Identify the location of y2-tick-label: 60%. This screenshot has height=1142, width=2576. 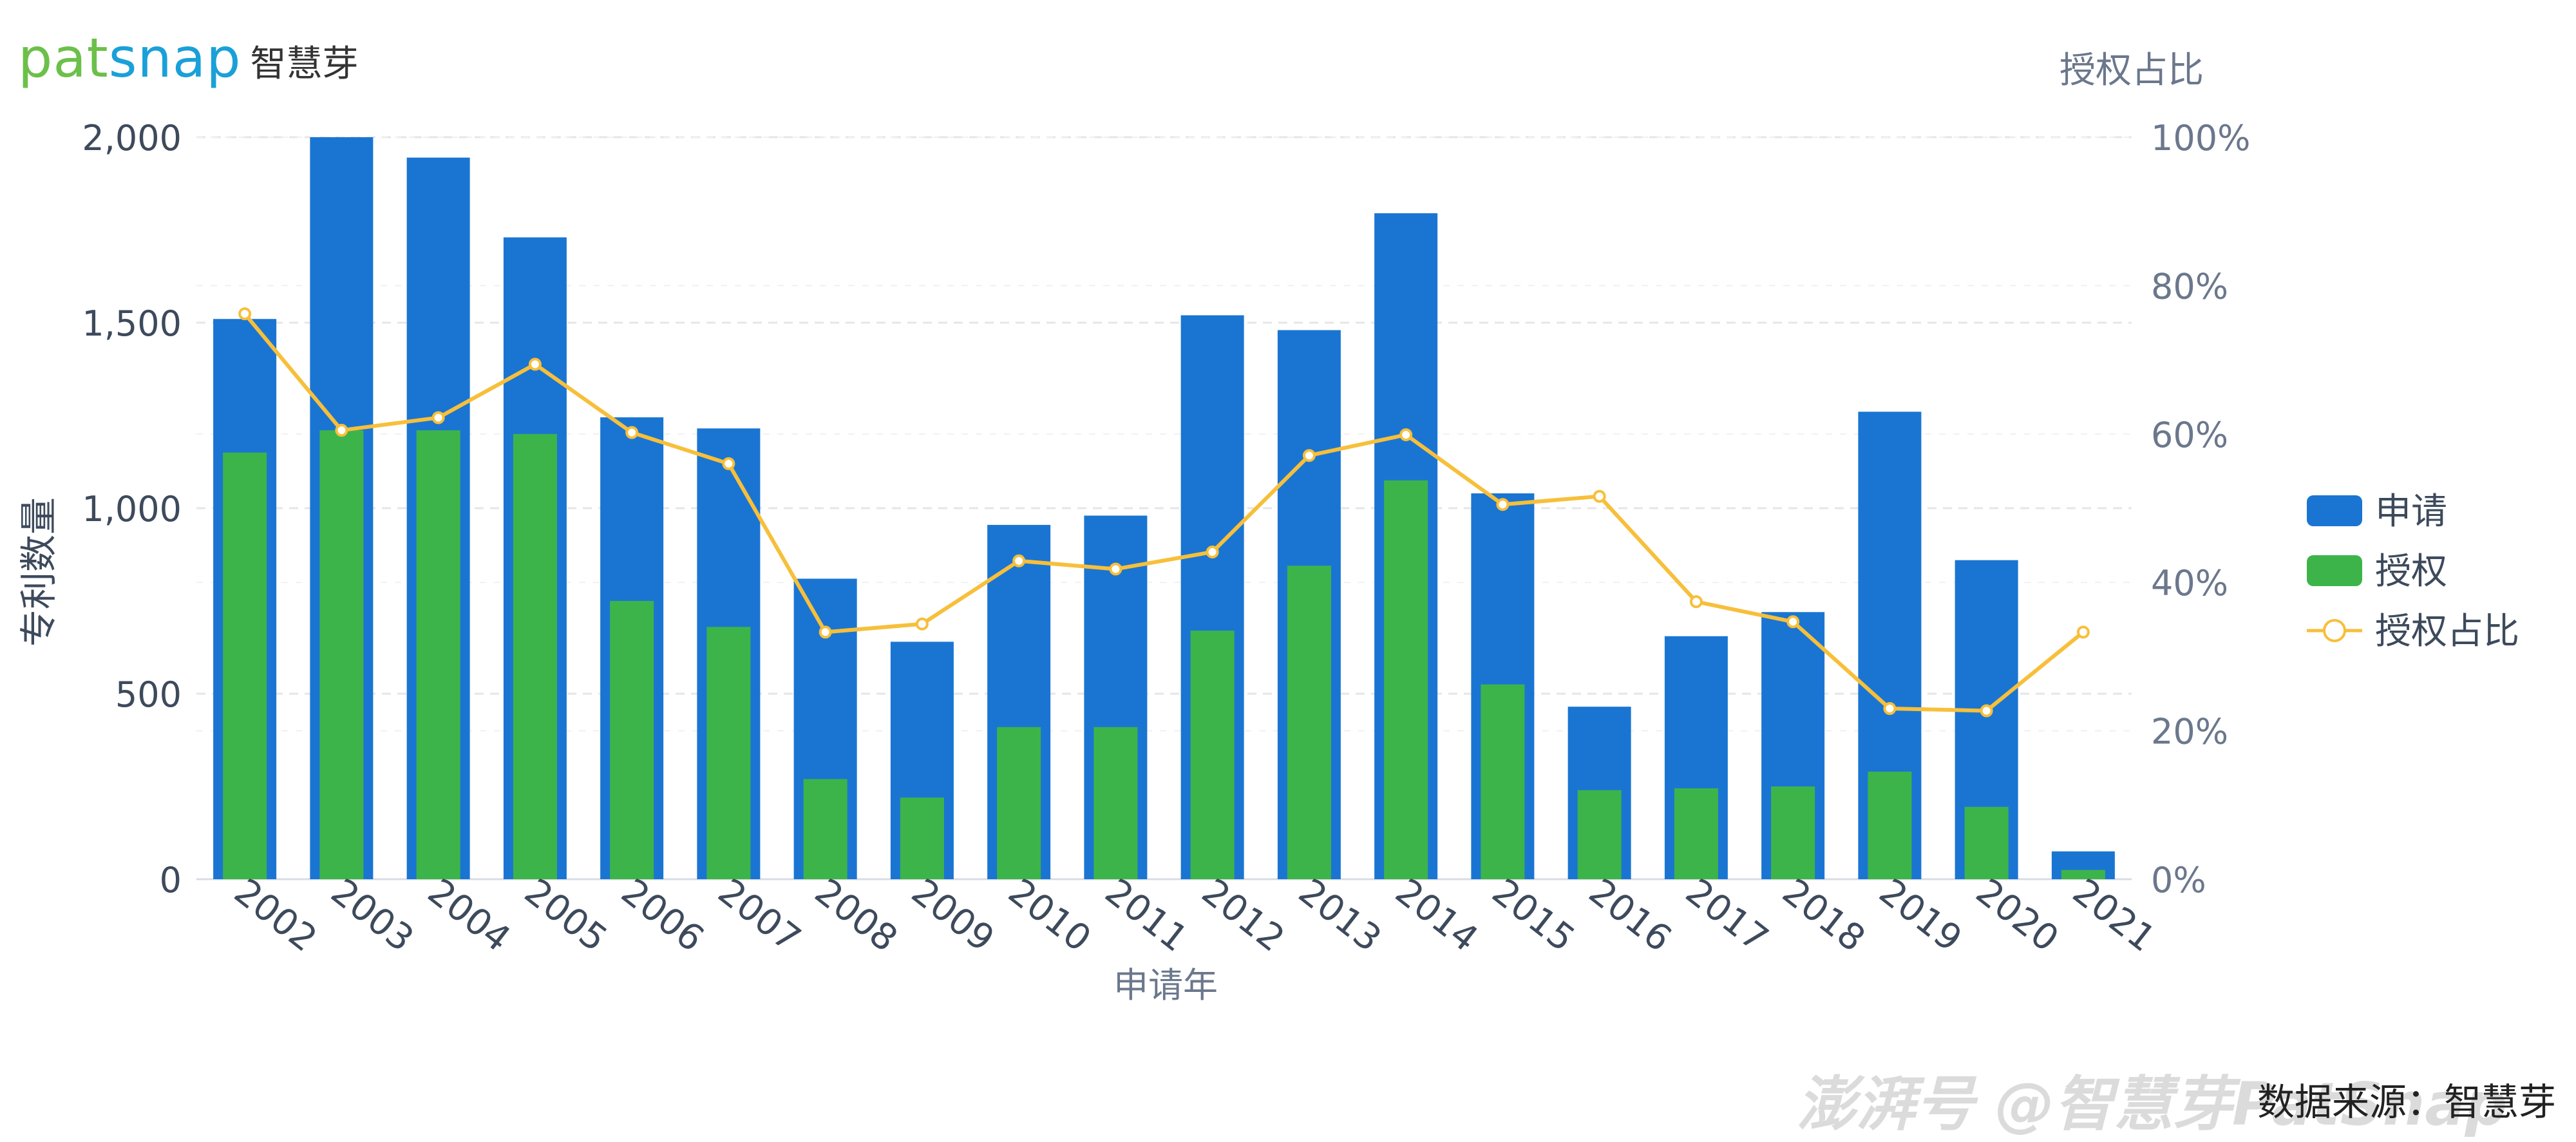
(2189, 435).